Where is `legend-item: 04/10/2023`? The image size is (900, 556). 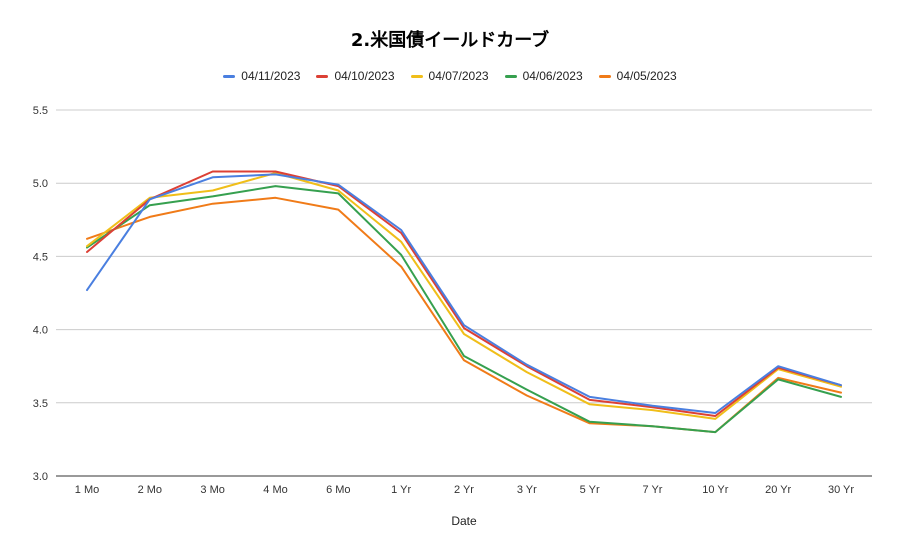 legend-item: 04/10/2023 is located at coordinates (355, 76).